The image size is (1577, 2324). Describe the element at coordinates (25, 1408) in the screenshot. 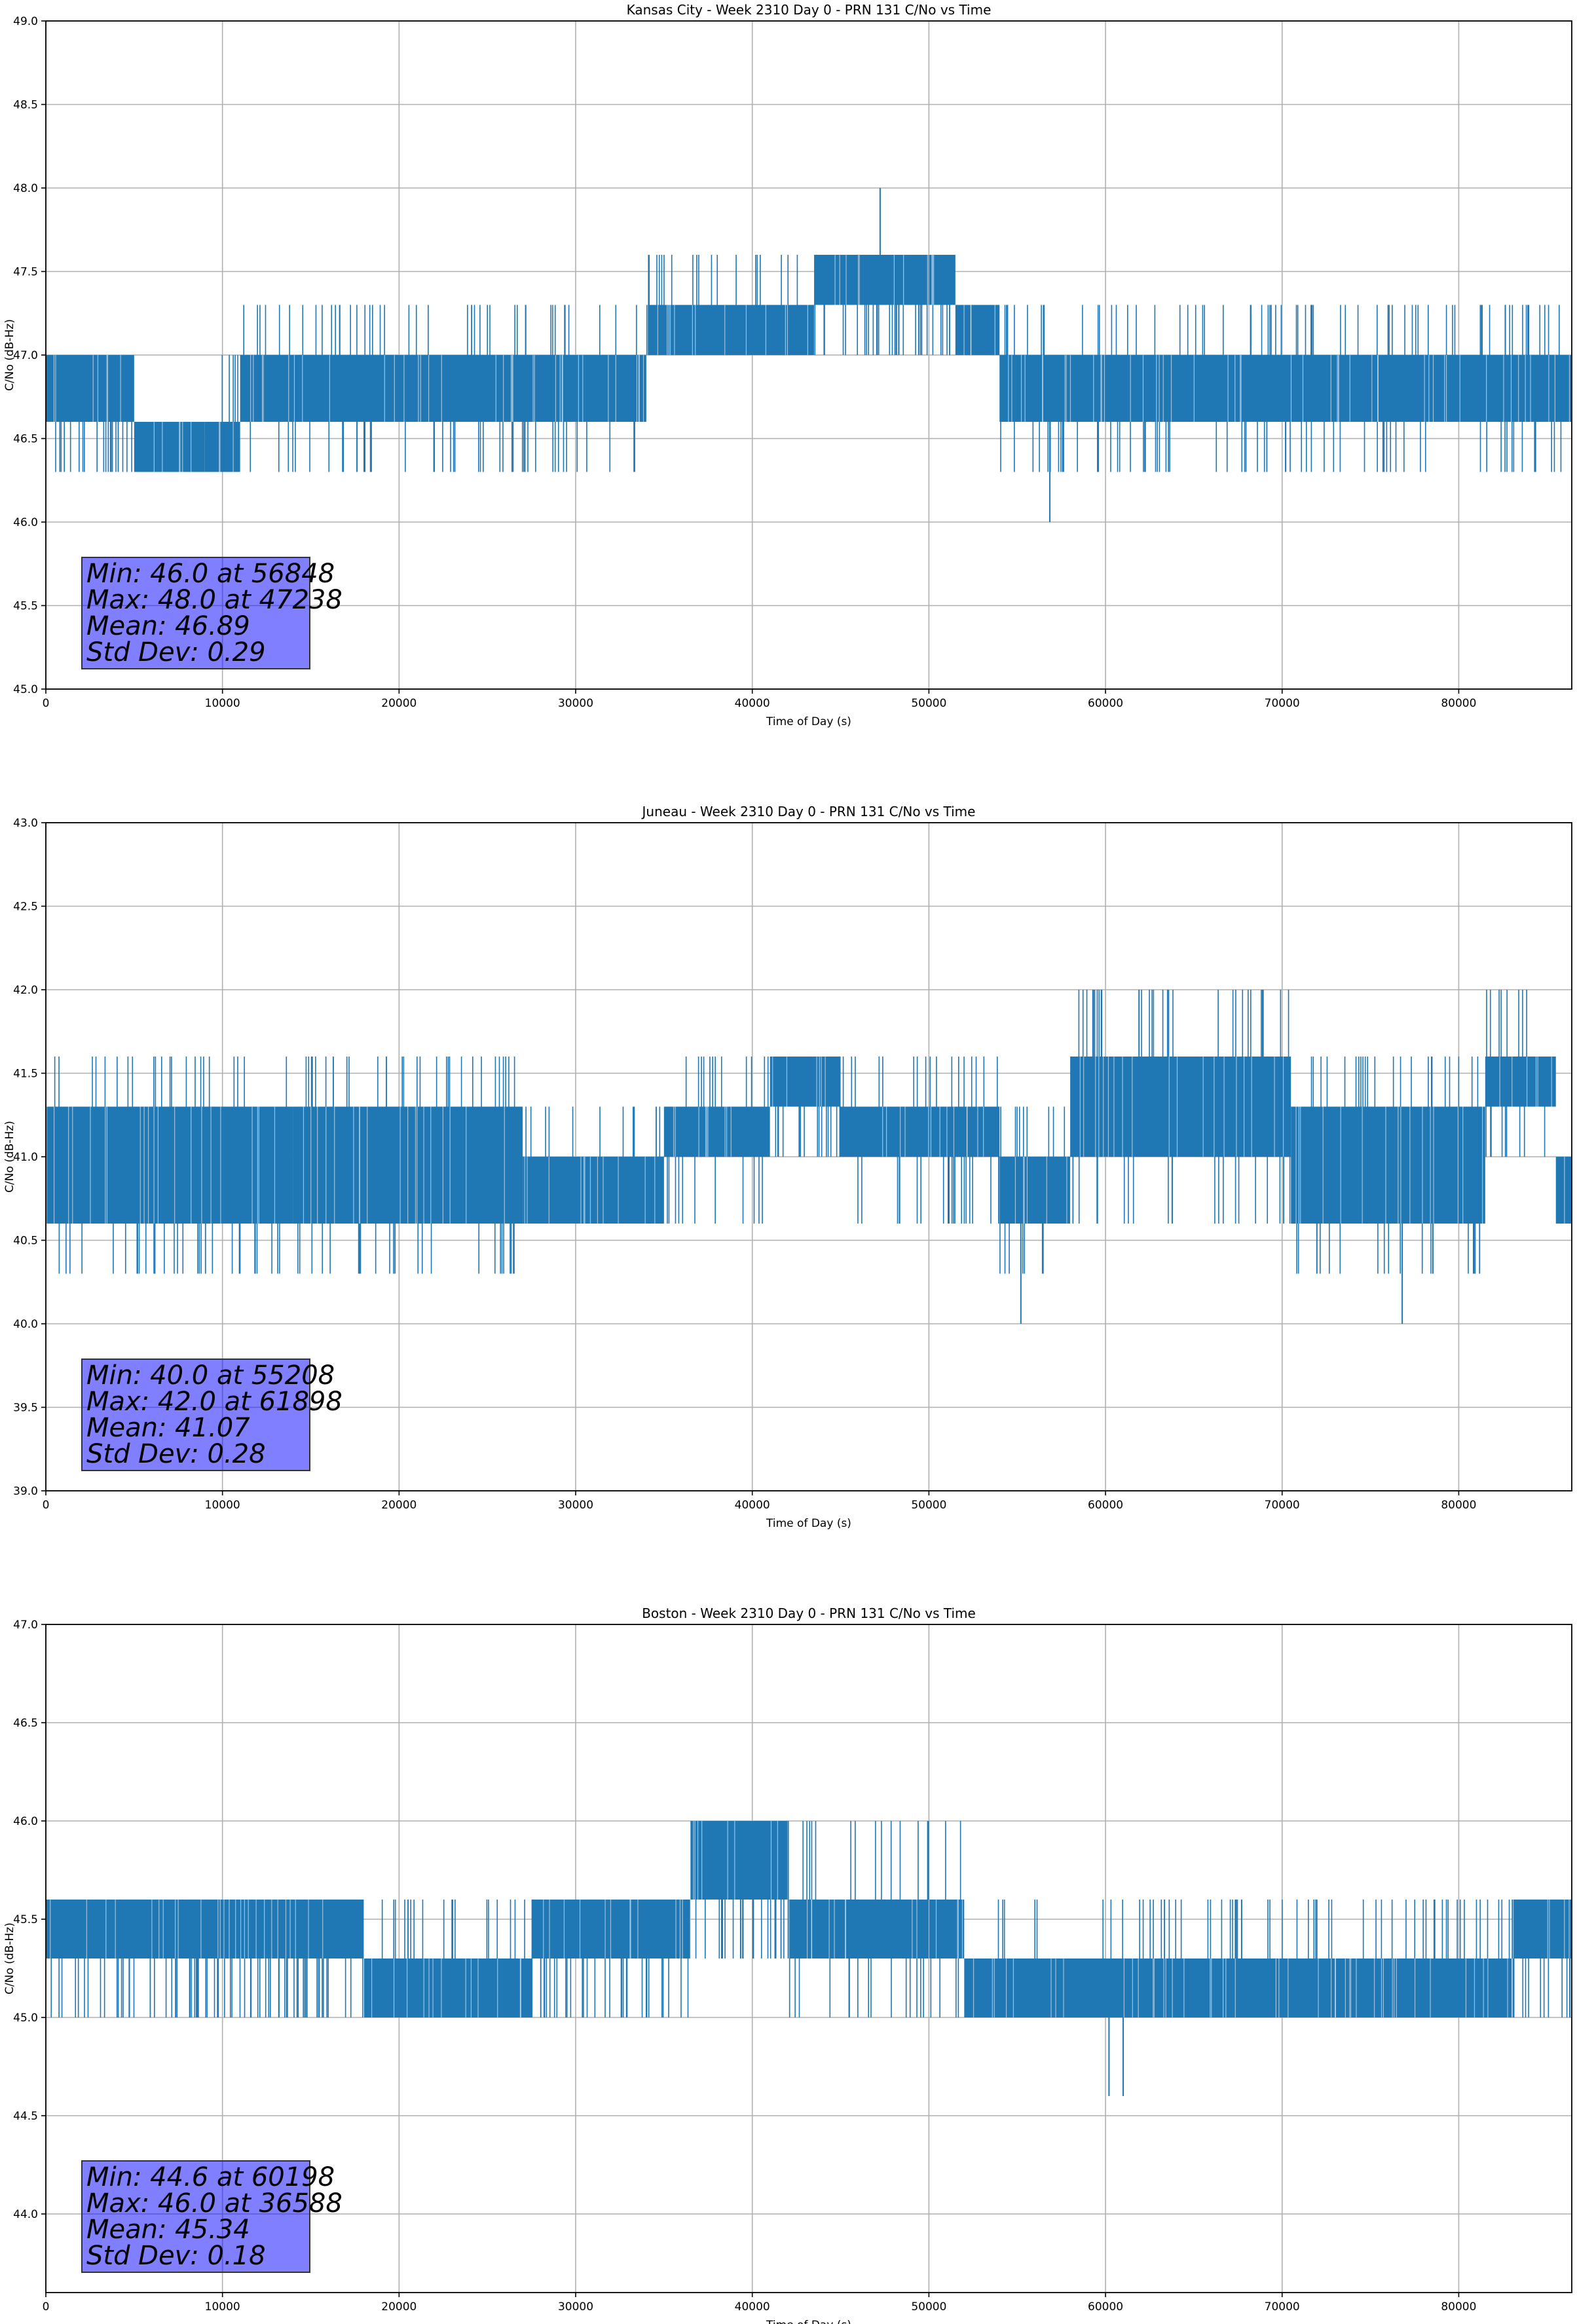

I see `y-tick-label: 39.5` at that location.